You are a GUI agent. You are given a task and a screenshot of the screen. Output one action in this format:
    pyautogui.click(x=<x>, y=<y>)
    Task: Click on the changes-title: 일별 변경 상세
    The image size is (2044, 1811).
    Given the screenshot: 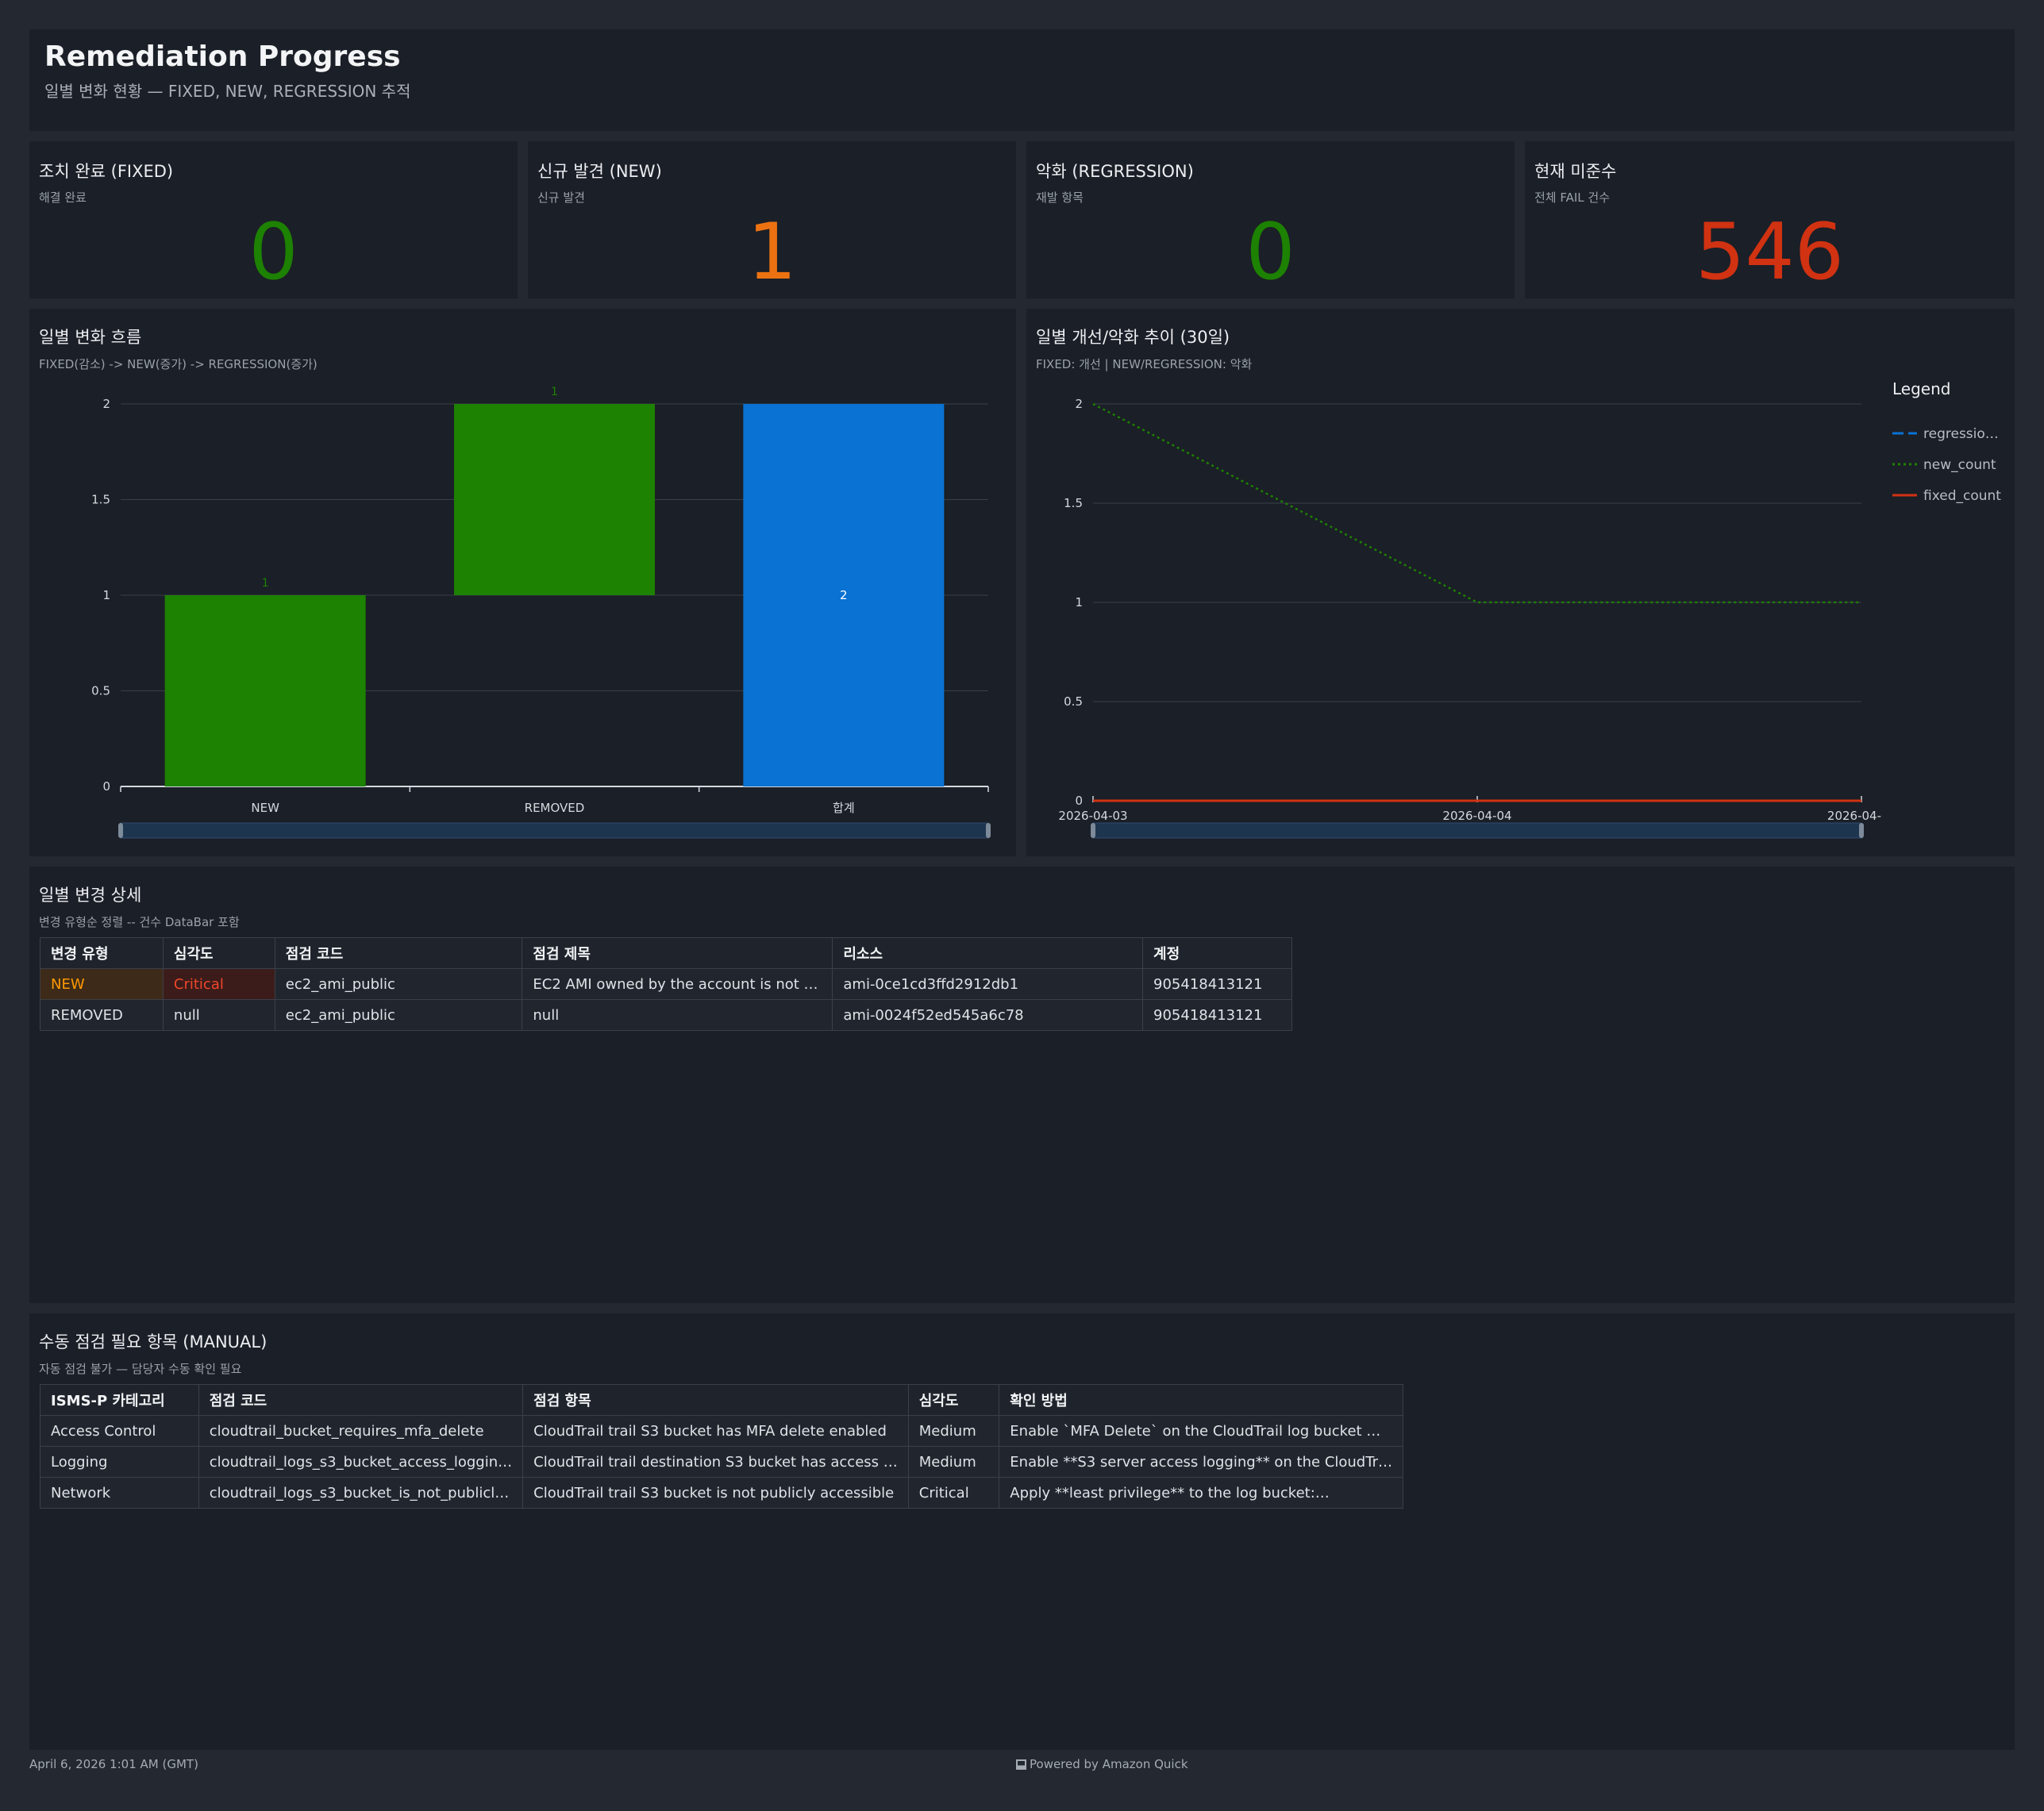 What is the action you would take?
    pyautogui.click(x=90, y=896)
    